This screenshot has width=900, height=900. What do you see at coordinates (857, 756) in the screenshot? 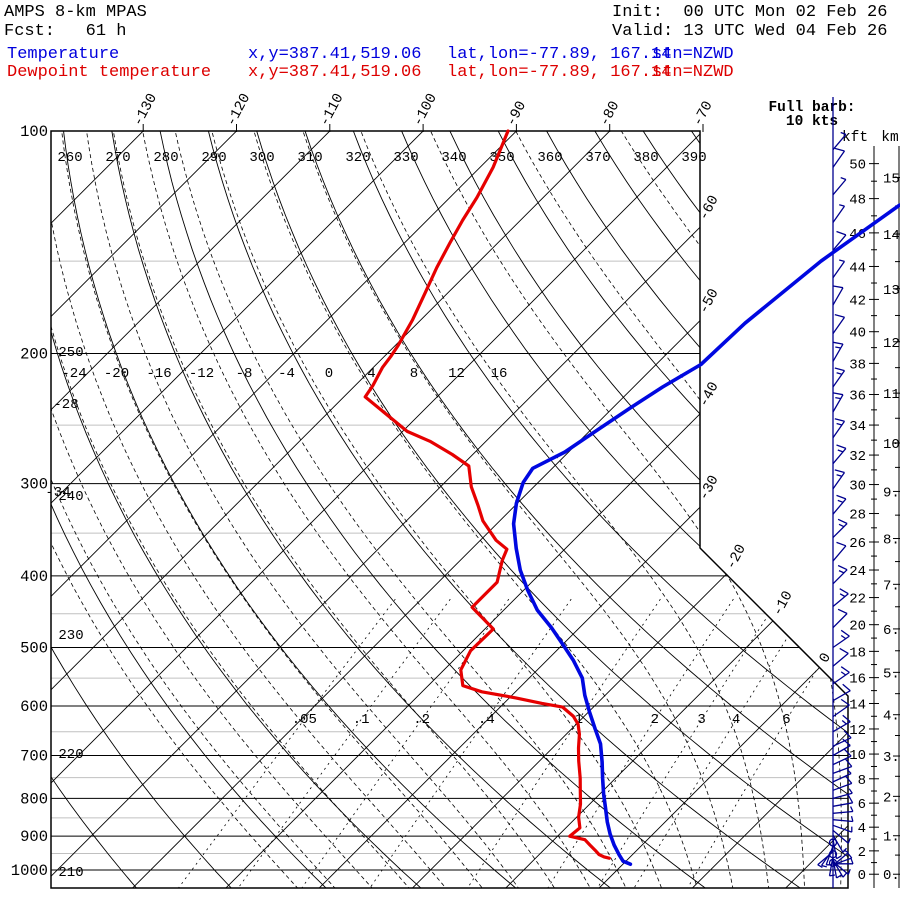
I see `svg-text: 10` at bounding box center [857, 756].